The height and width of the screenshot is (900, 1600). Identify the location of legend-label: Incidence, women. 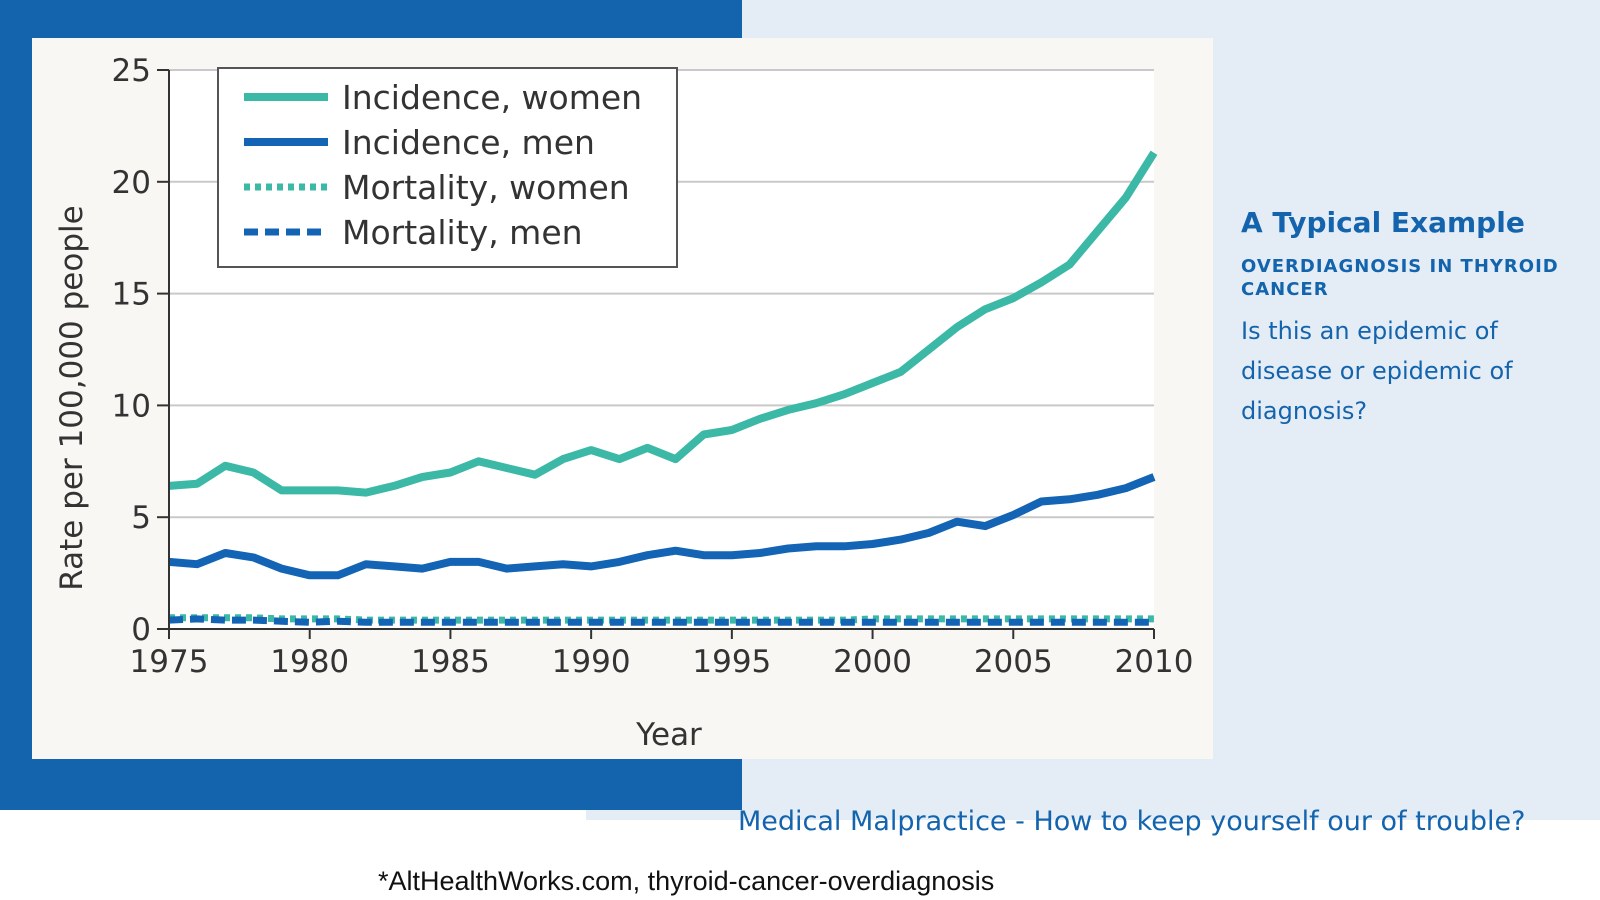
(492, 97).